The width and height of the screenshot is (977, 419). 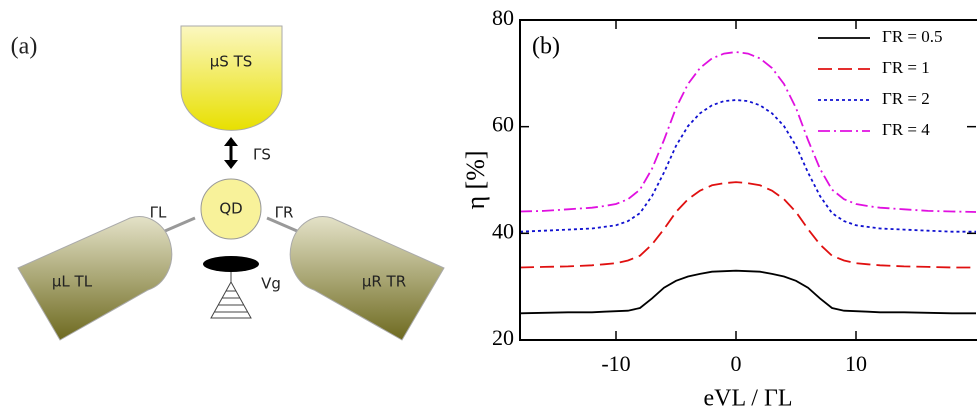 What do you see at coordinates (736, 363) in the screenshot?
I see `x-tick-label: 0` at bounding box center [736, 363].